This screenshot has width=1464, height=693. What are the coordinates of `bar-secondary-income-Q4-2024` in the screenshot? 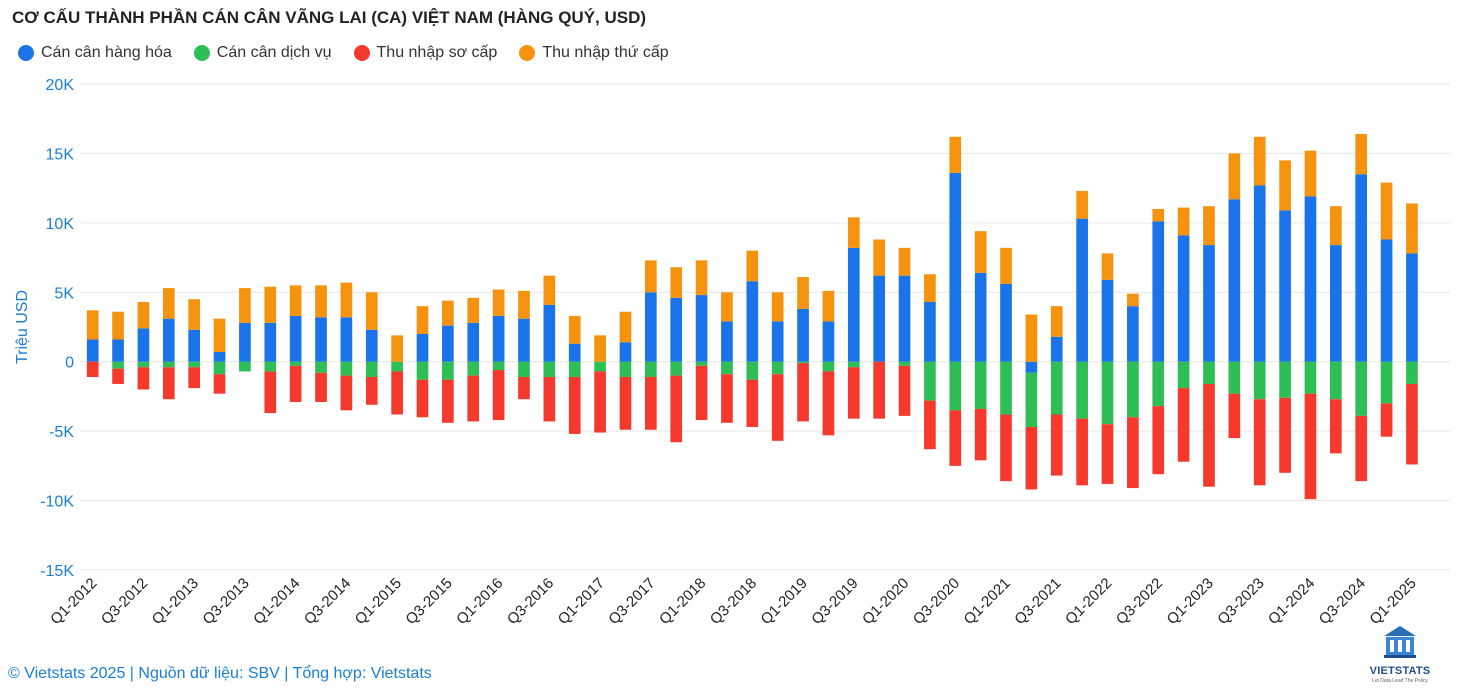 It's located at (1386, 211).